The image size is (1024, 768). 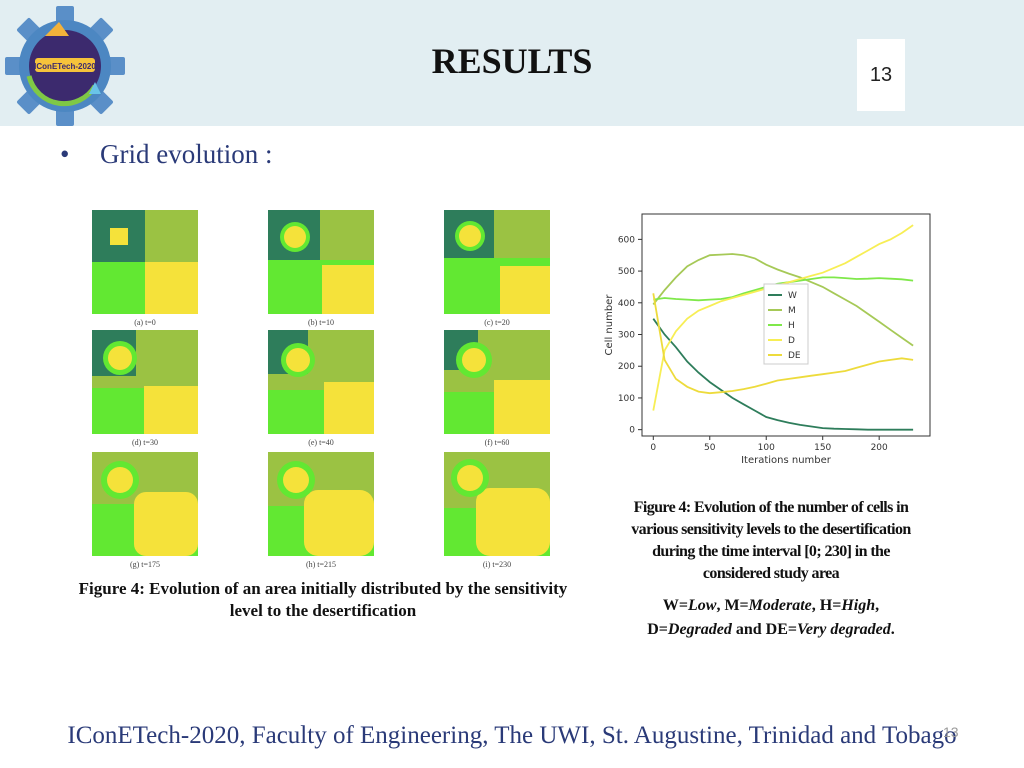 I want to click on series-line-de, so click(x=783, y=344).